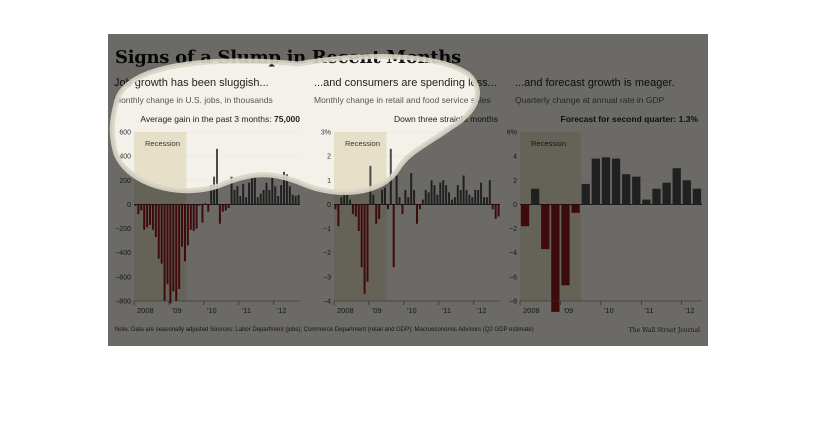  I want to click on panel-1-y-tick-label: −400, so click(123, 253).